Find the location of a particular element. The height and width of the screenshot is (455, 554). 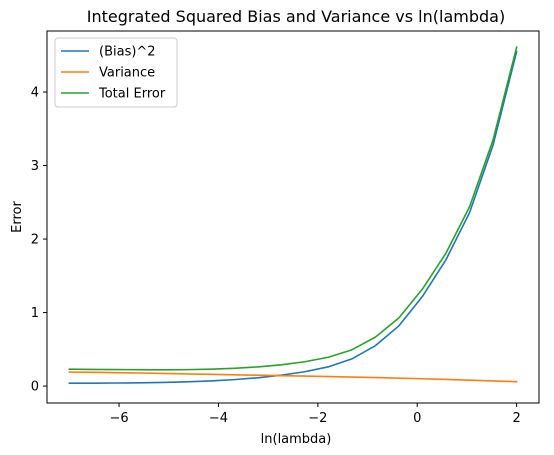

y-tick-label: 0 is located at coordinates (35, 387).